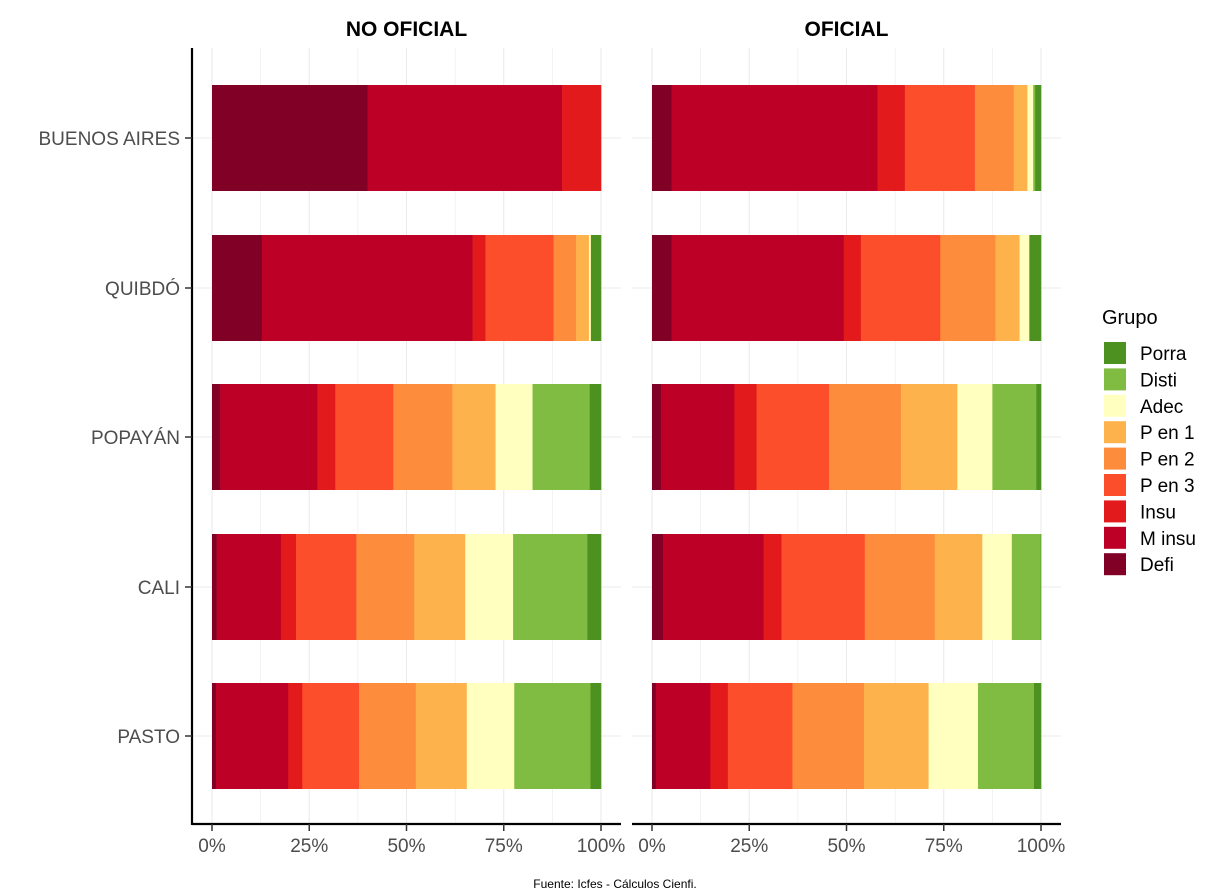  What do you see at coordinates (1115, 537) in the screenshot?
I see `legend-swatch-m-insu` at bounding box center [1115, 537].